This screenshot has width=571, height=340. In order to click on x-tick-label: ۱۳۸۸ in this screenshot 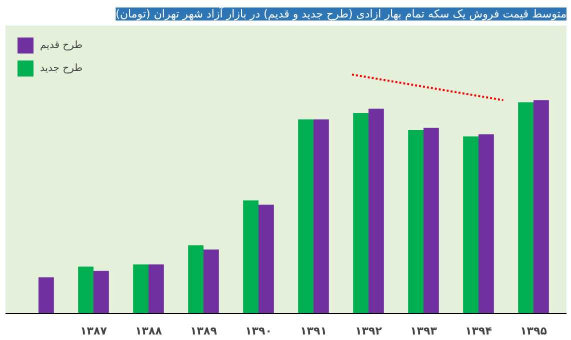, I will do `click(148, 331)`.